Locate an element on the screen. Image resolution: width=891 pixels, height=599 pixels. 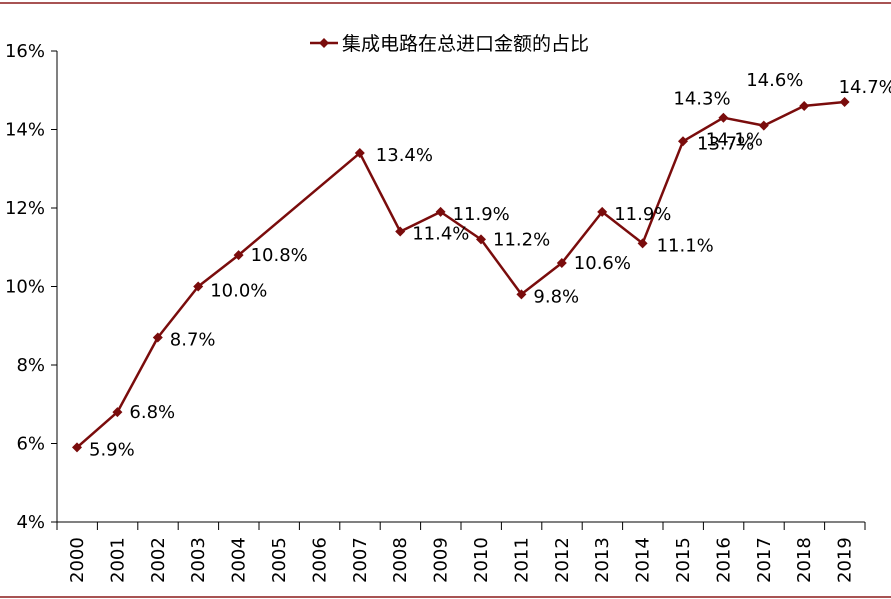
x-tick-label: 2005 is located at coordinates (279, 560).